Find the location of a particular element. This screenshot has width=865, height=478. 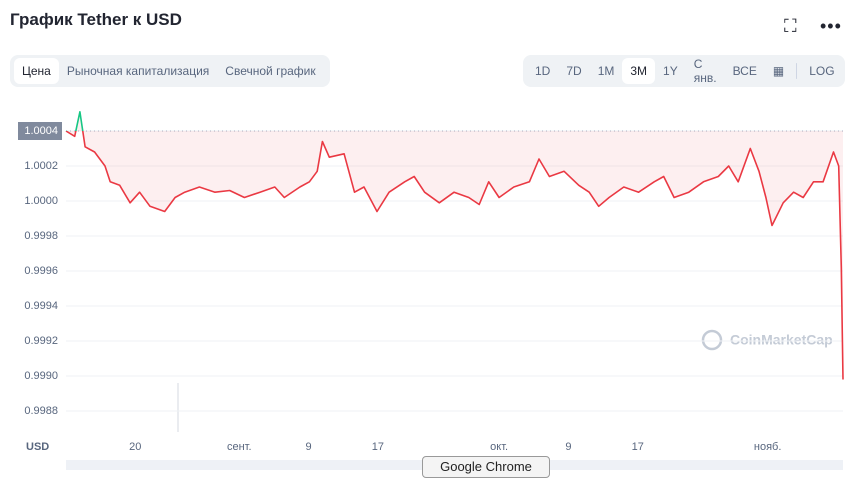

range-button: 3M is located at coordinates (639, 71).